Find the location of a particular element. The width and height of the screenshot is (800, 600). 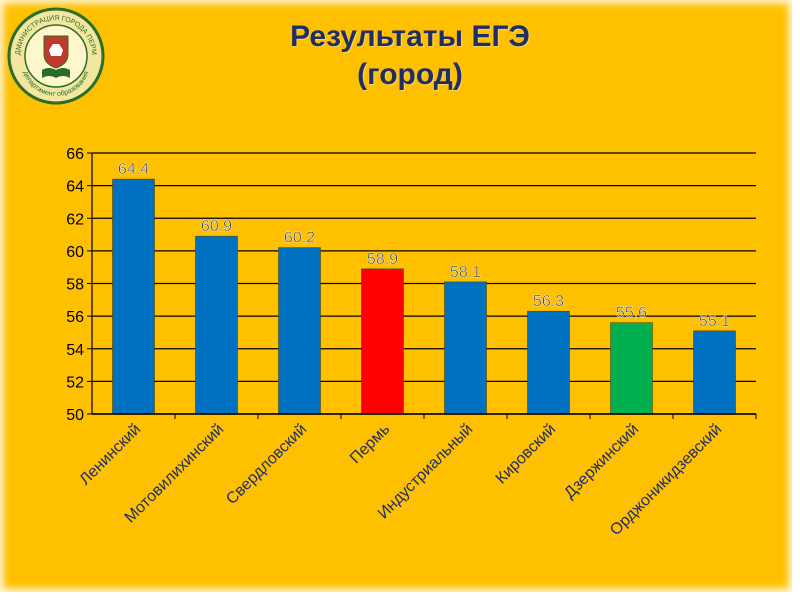

y-tick-label: 58 is located at coordinates (75, 285).